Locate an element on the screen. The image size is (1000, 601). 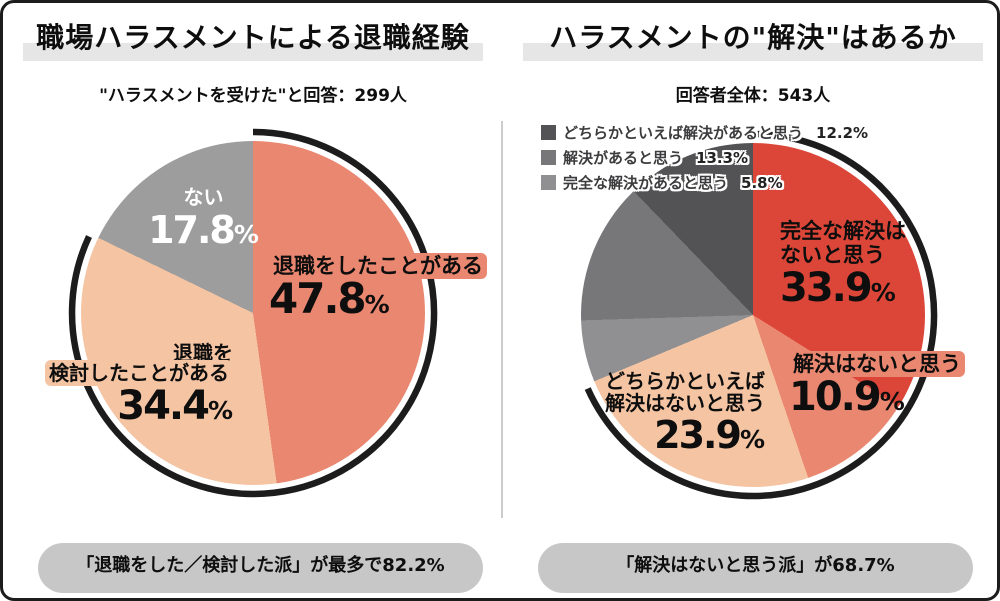
right-chart-title: ハラスメントの"解決"はあるか is located at coordinates (753, 37).